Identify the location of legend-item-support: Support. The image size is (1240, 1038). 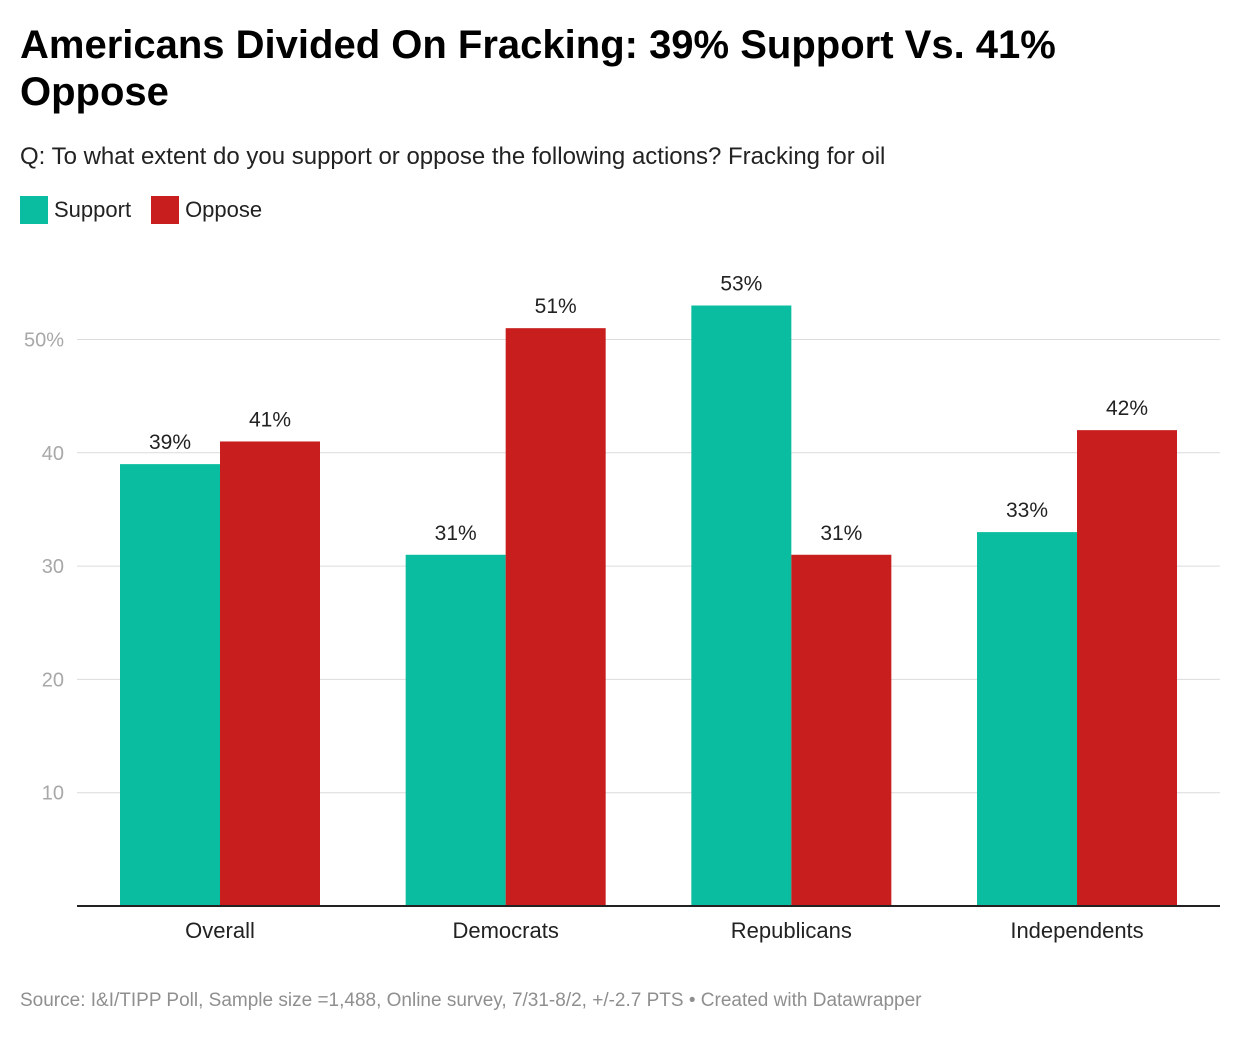
(75, 210).